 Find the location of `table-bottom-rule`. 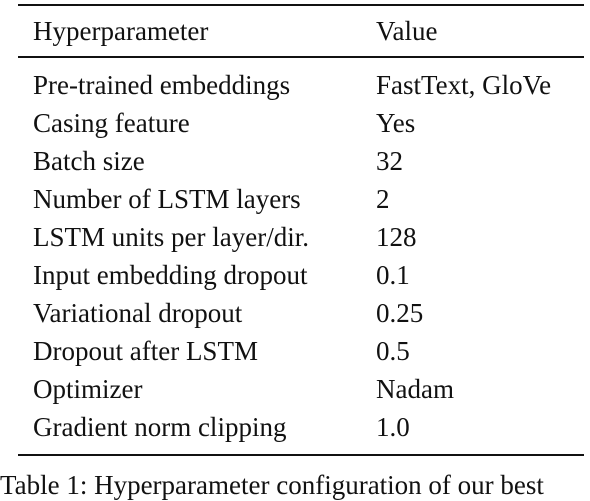

table-bottom-rule is located at coordinates (301, 454).